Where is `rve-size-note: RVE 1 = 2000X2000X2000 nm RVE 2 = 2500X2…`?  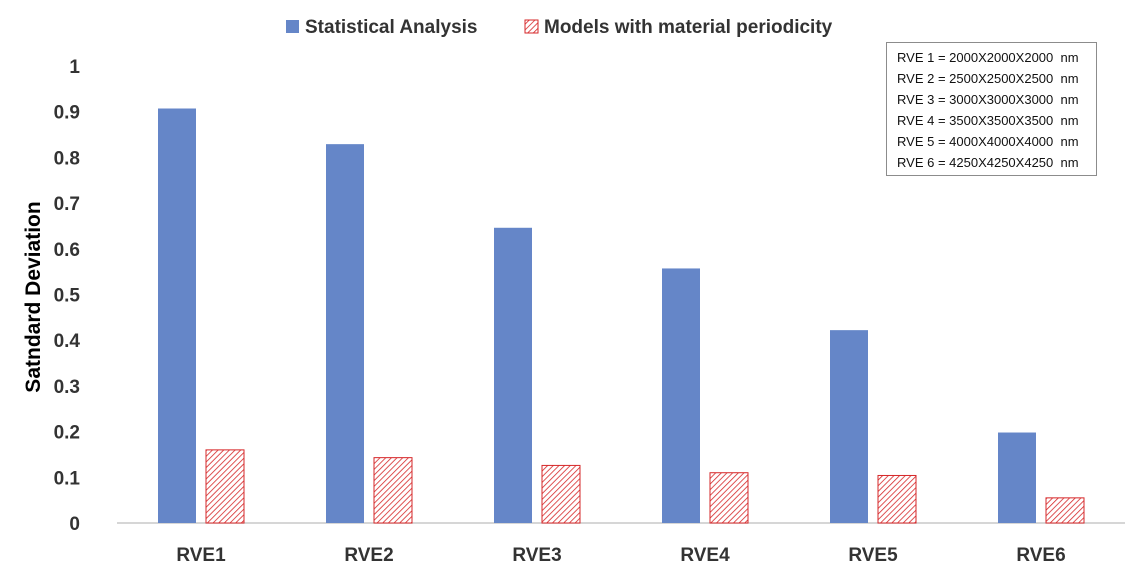
rve-size-note: RVE 1 = 2000X2000X2000 nm RVE 2 = 2500X2… is located at coordinates (991, 109).